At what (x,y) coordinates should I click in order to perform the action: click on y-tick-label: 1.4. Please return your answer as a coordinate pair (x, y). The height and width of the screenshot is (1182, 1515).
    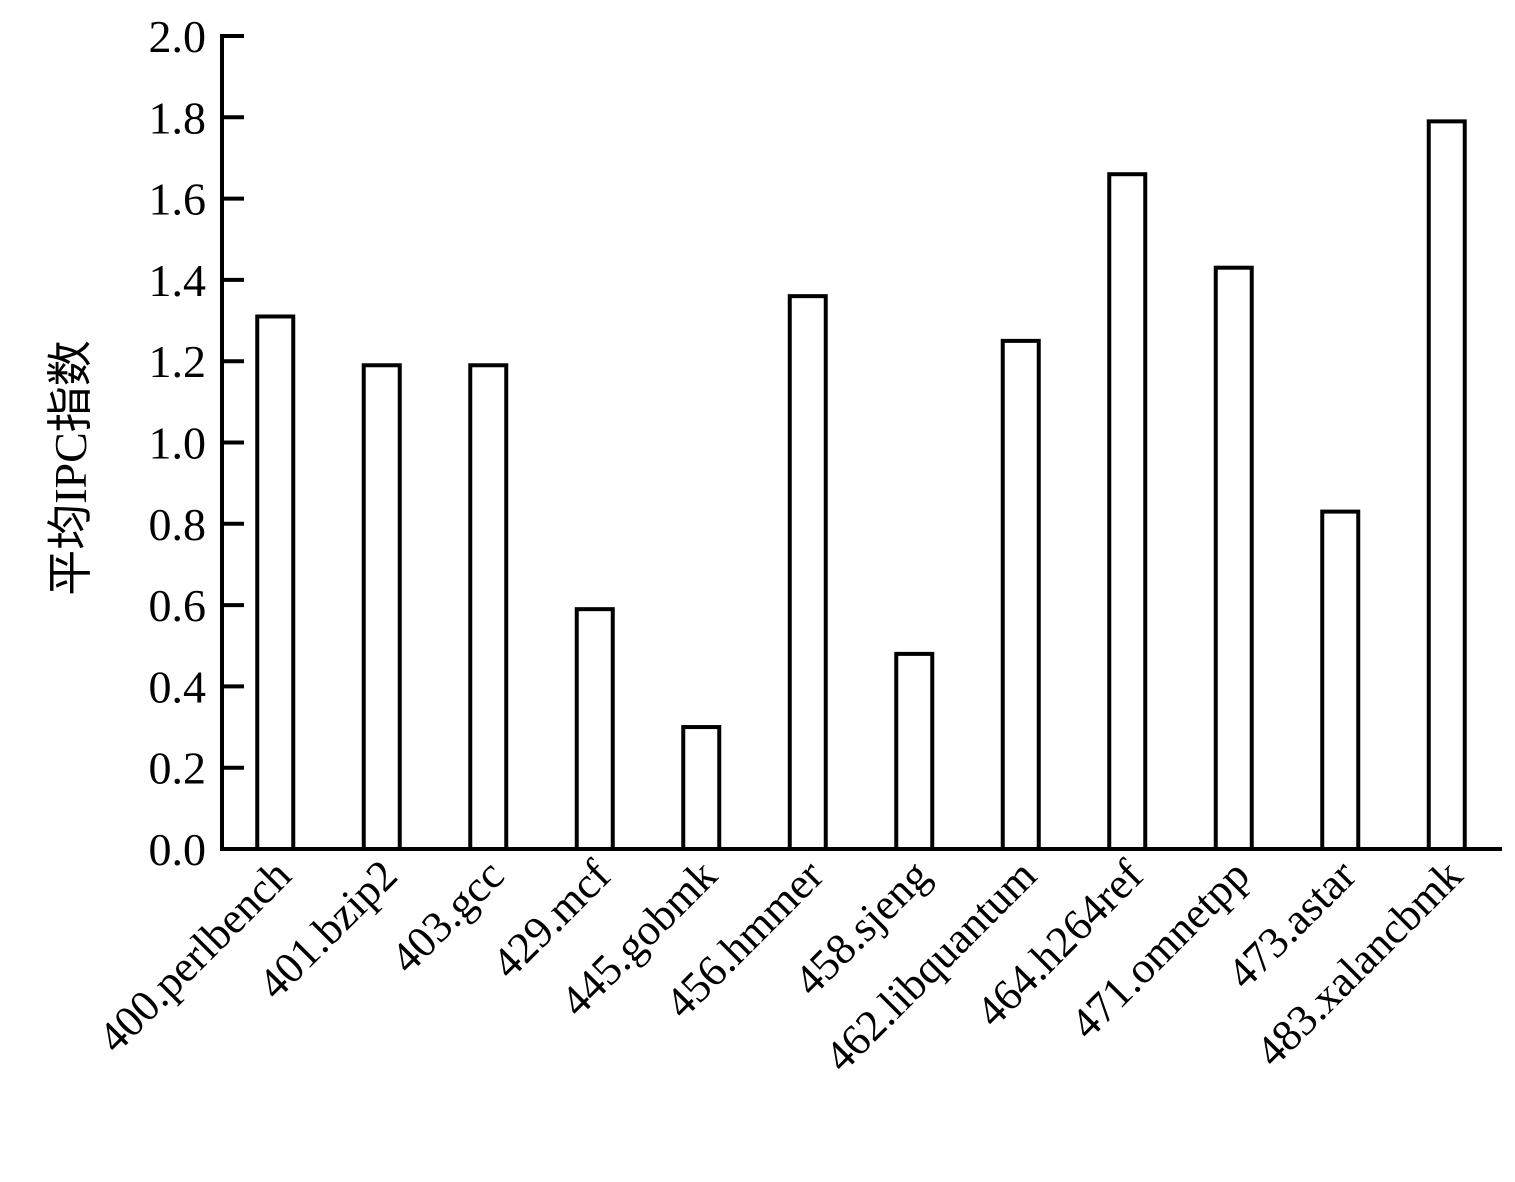
    Looking at the image, I should click on (178, 280).